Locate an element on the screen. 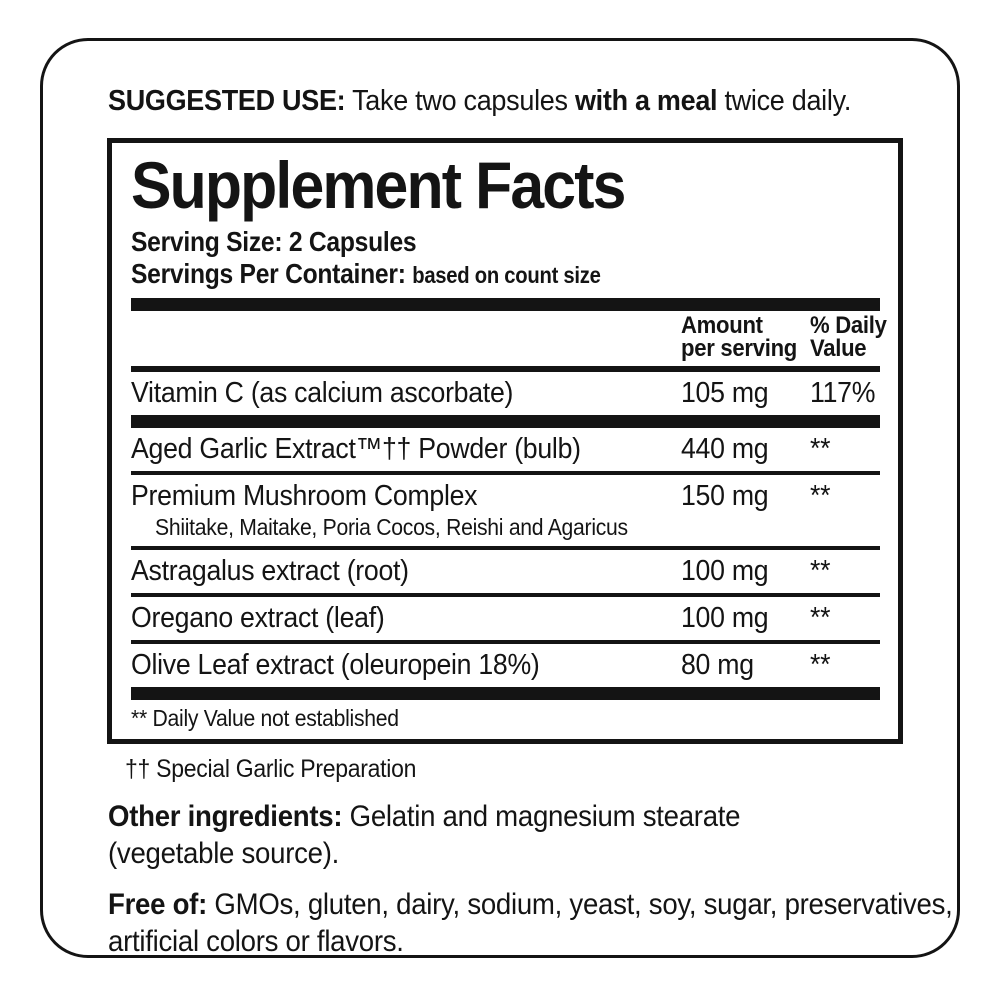 The image size is (1000, 1000). ingredient-name: Aged Garlic Extract™†† Powder (bulb) is located at coordinates (356, 449).